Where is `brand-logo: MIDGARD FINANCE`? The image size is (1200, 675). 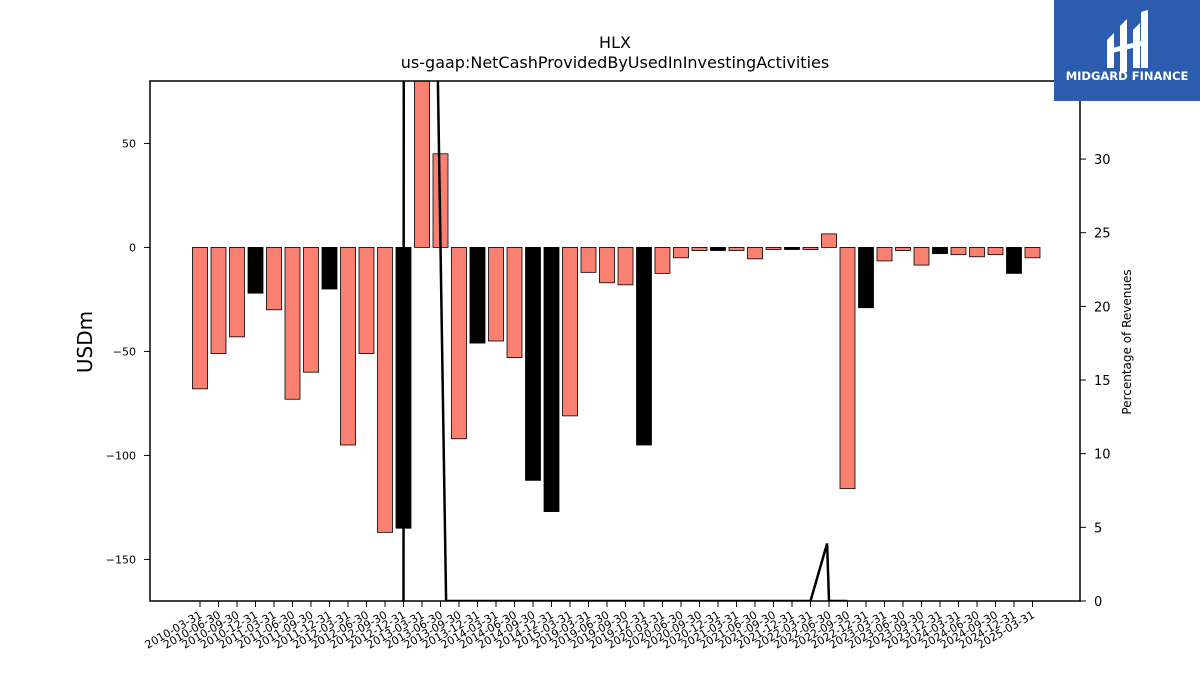 brand-logo: MIDGARD FINANCE is located at coordinates (1127, 50).